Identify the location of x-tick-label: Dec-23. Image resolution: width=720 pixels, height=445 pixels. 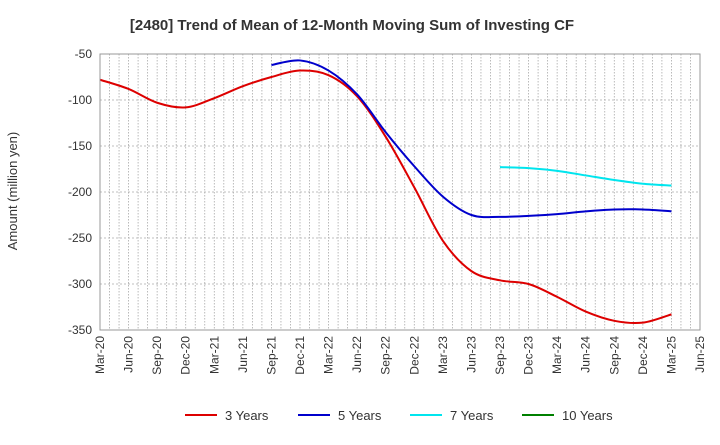
(529, 355).